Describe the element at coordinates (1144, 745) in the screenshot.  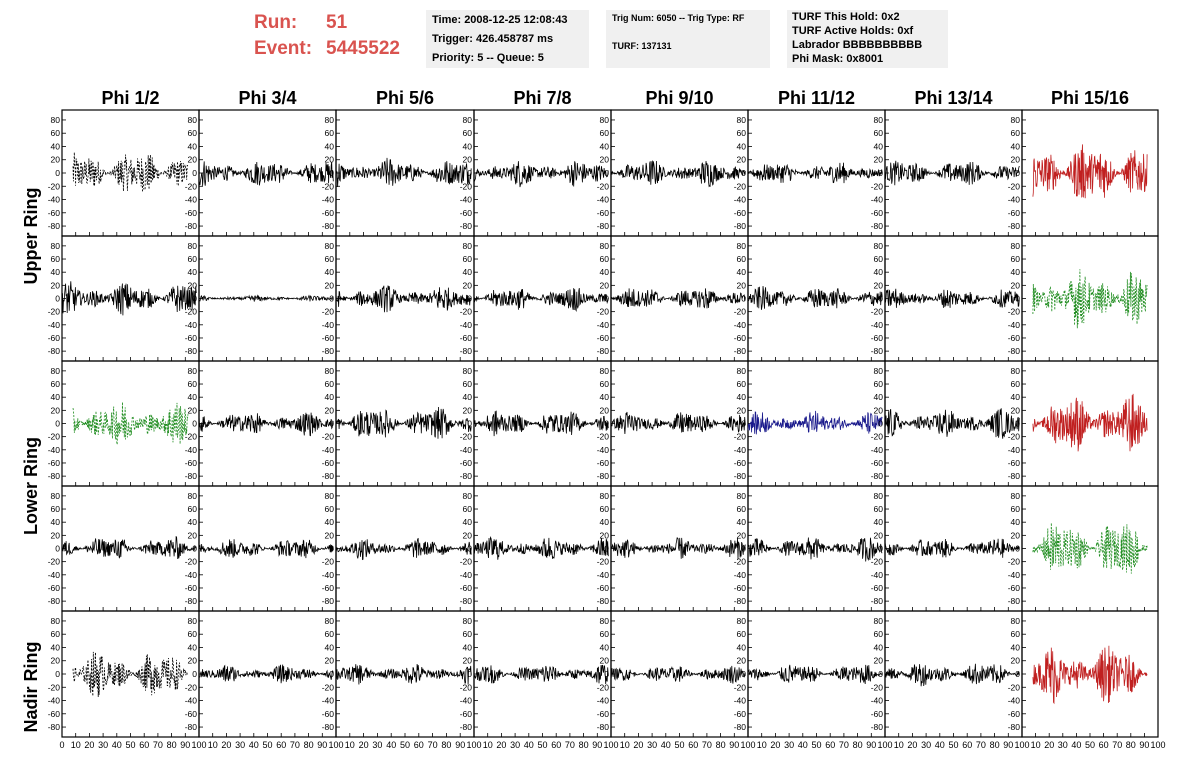
I see `x-tick-label: 90` at that location.